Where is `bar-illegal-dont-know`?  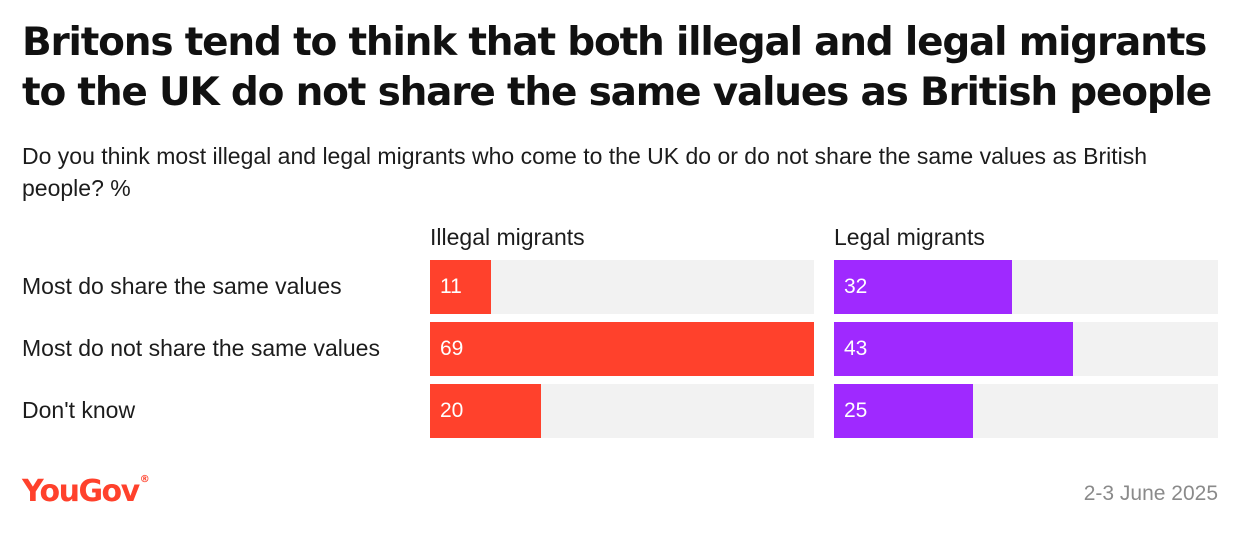
bar-illegal-dont-know is located at coordinates (485, 411).